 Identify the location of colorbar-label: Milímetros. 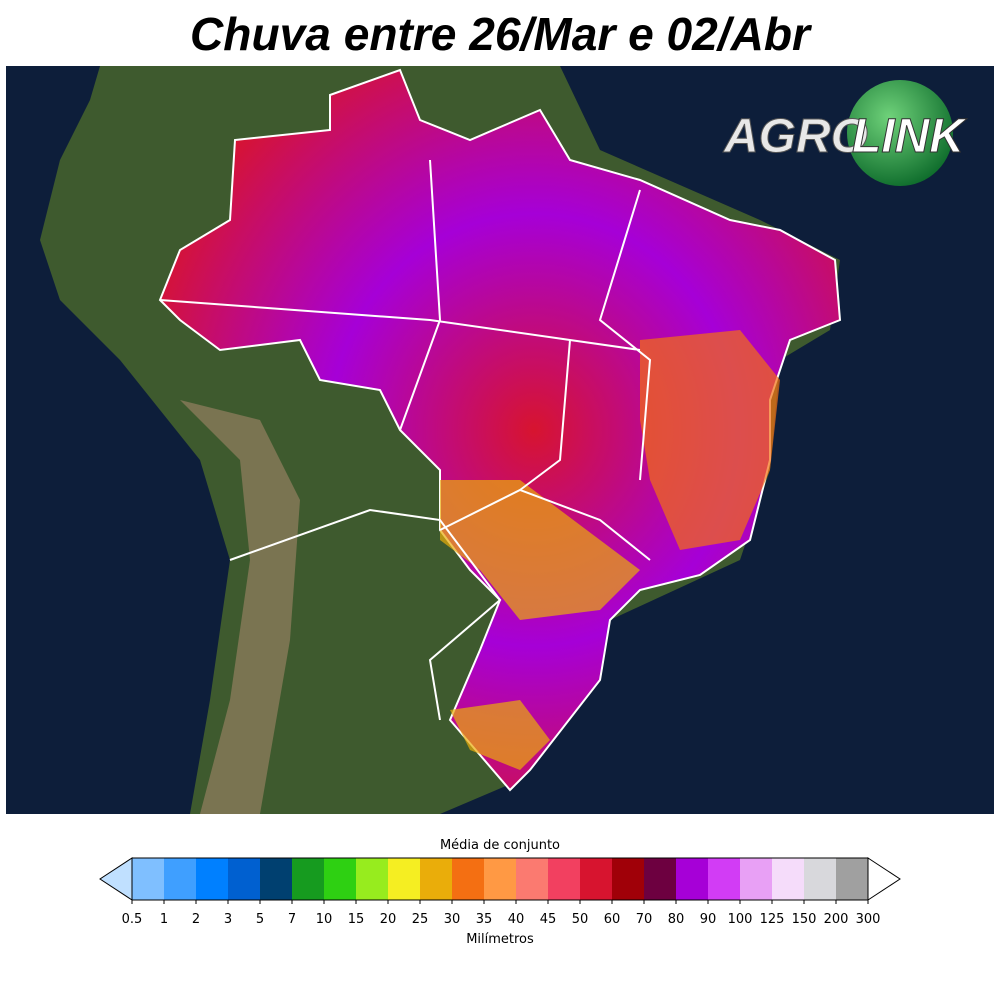
(500, 939).